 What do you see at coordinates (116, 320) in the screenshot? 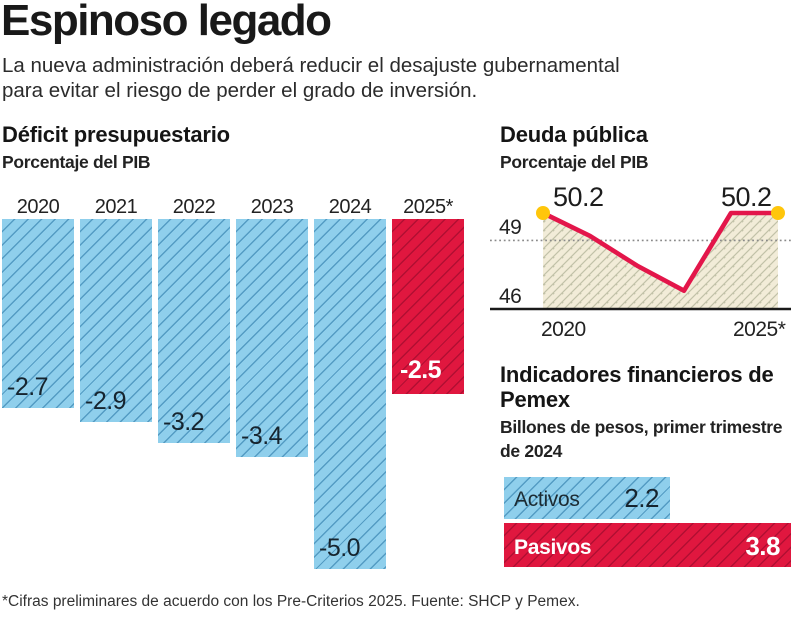
I see `deficit-bar: -2.9` at bounding box center [116, 320].